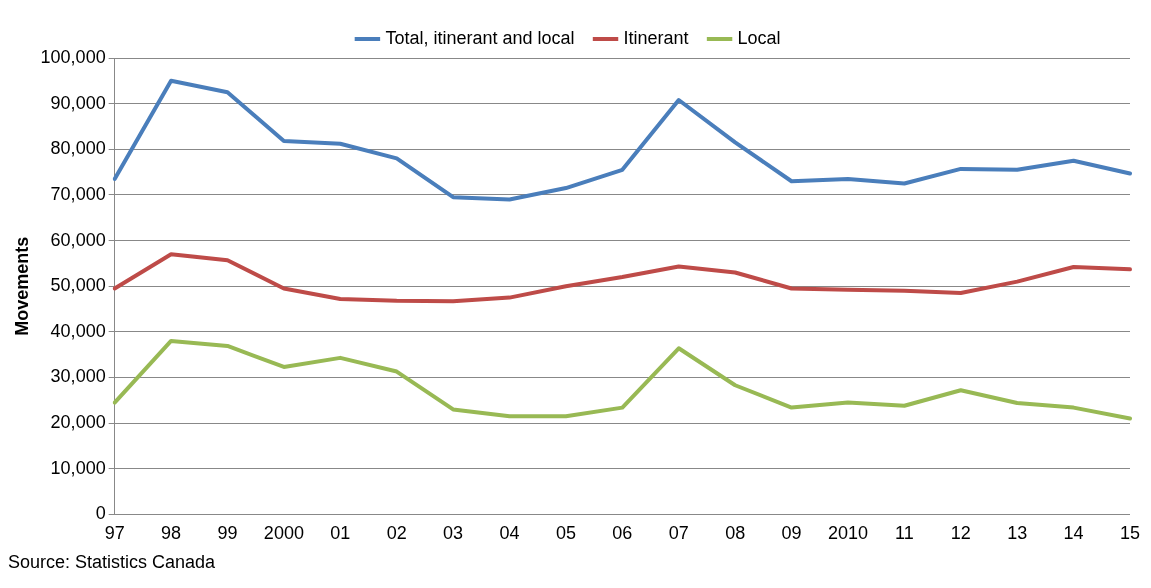  Describe the element at coordinates (73, 56) in the screenshot. I see `y-tick-label: 100,000` at that location.